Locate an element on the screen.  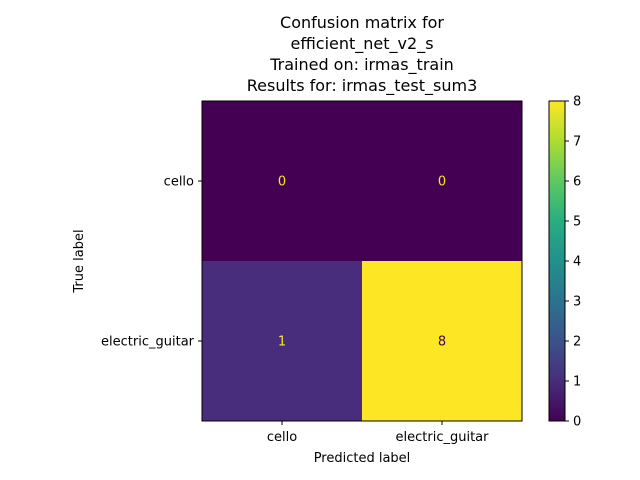
colorbar-tick-label: 7 is located at coordinates (577, 142).